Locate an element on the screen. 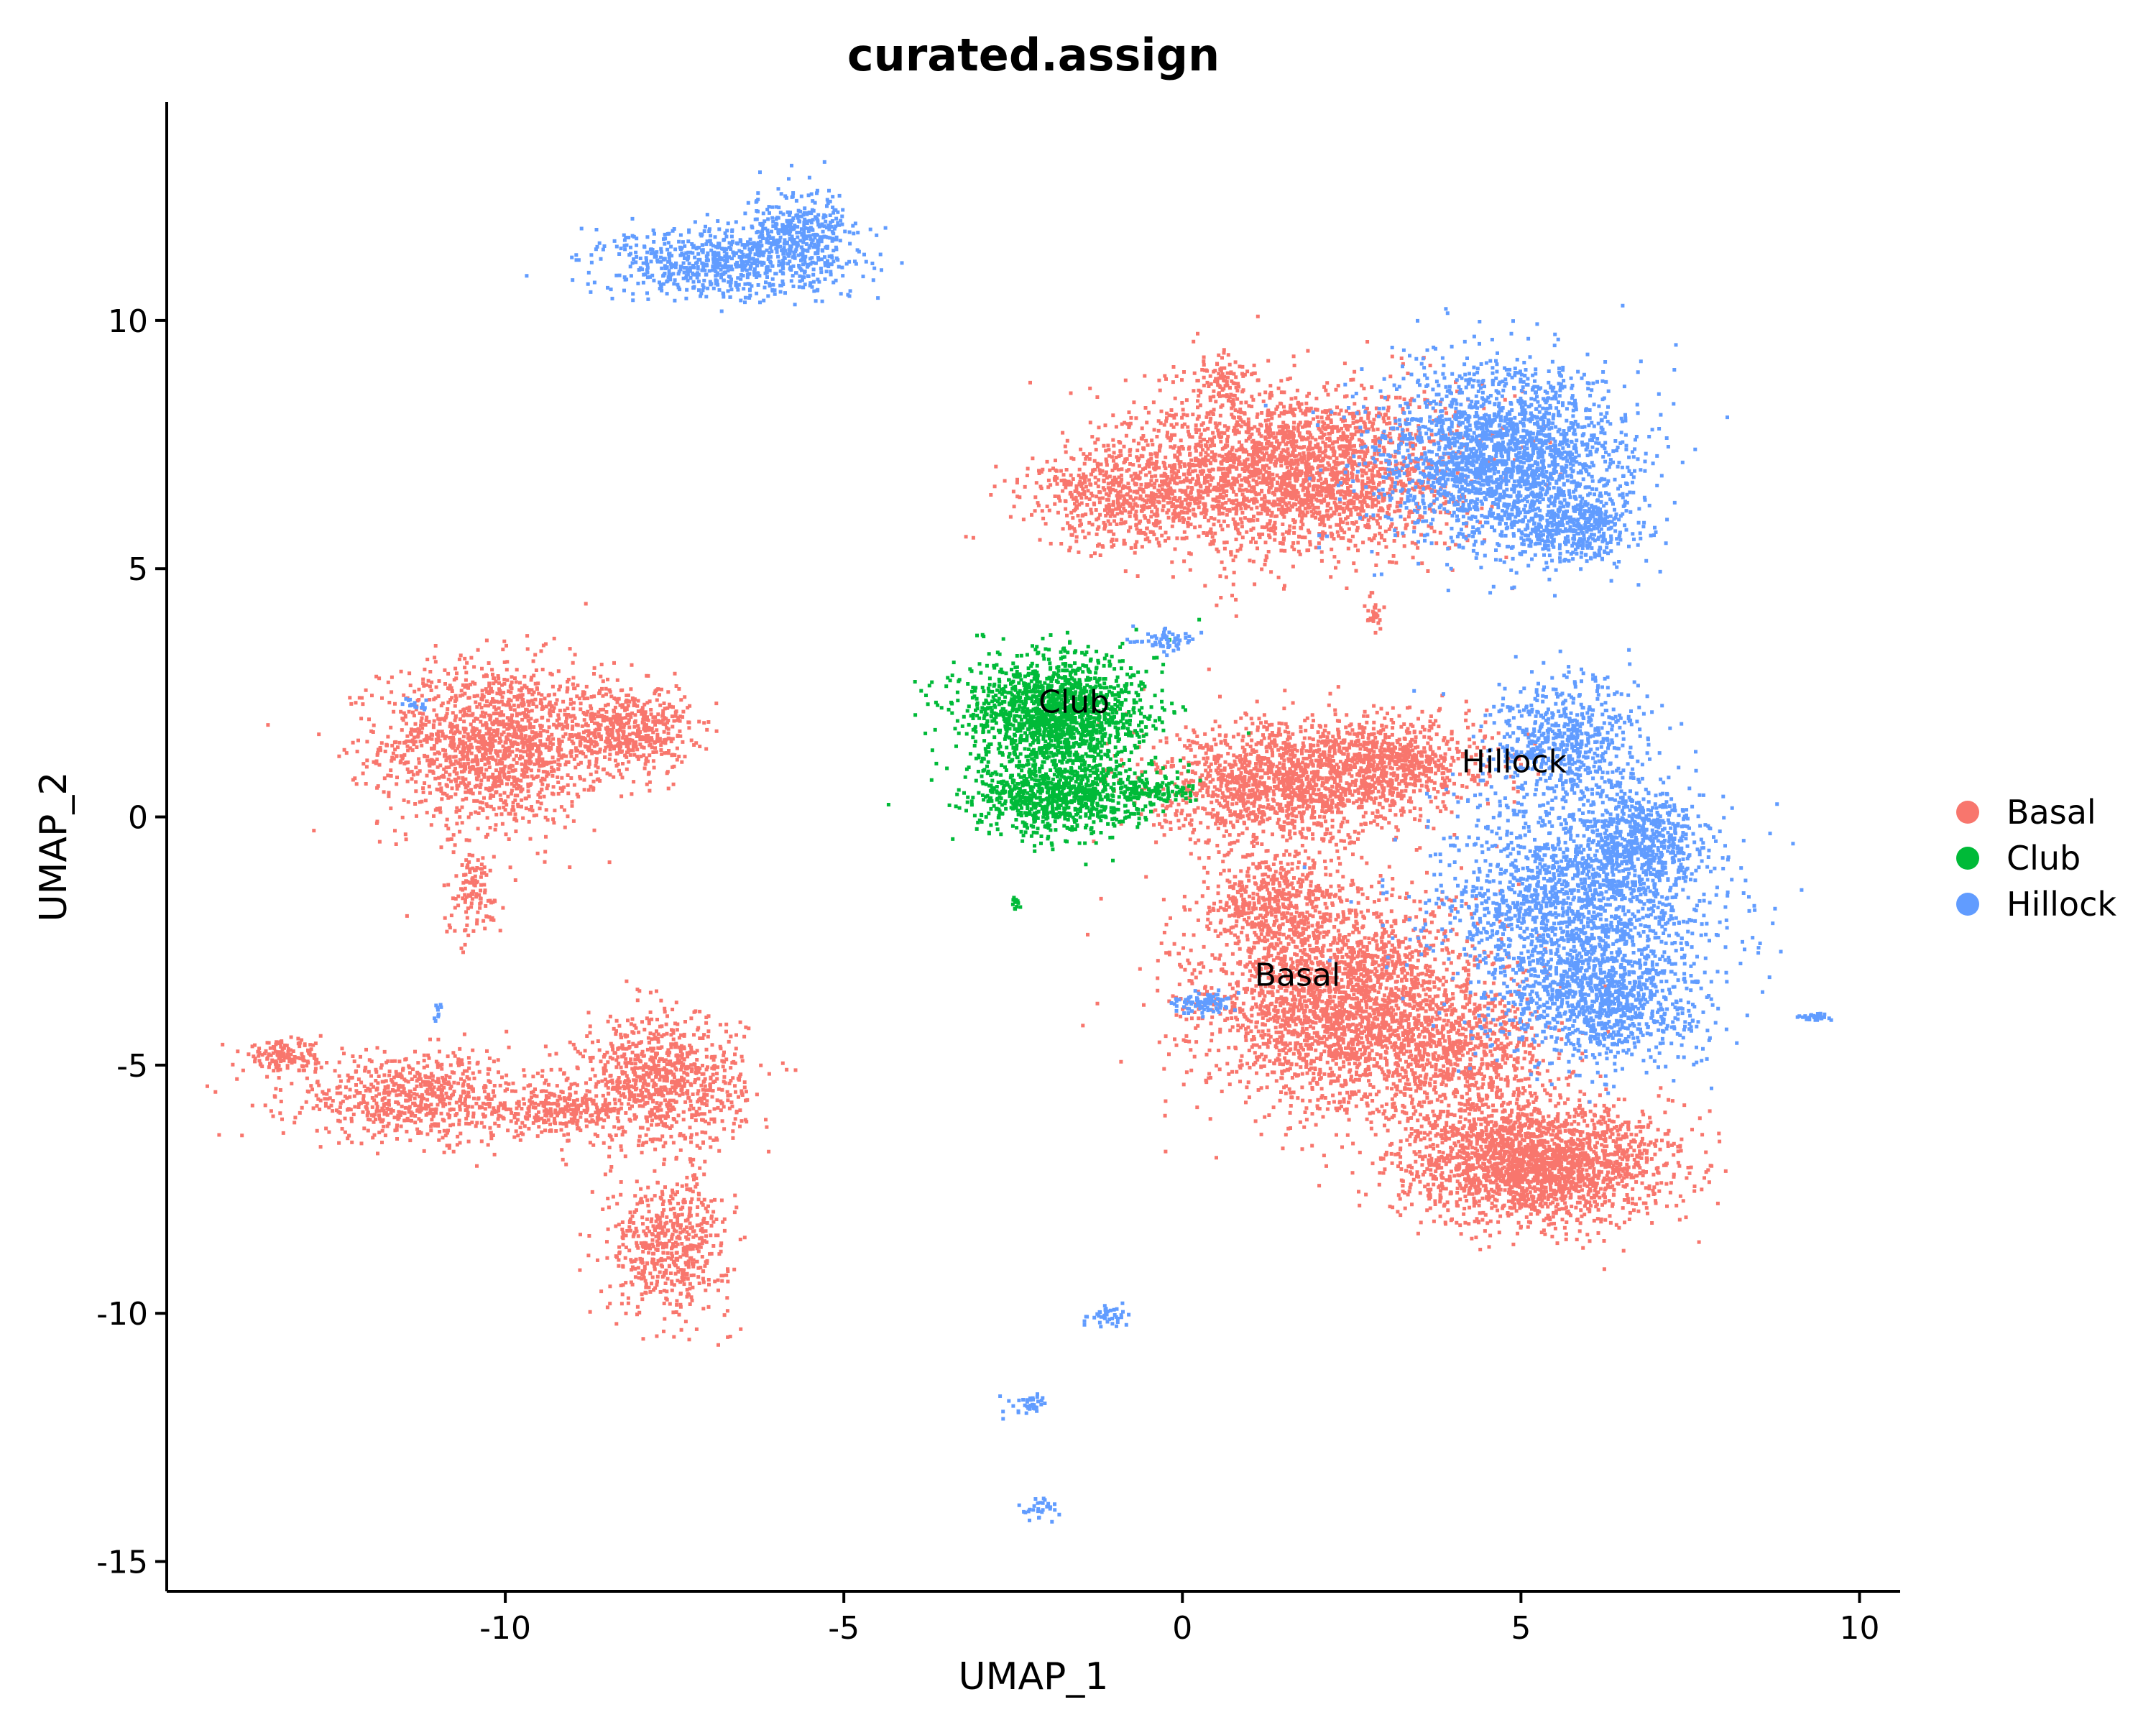 The image size is (2156, 1725). y-tick-label: -10 is located at coordinates (122, 1314).